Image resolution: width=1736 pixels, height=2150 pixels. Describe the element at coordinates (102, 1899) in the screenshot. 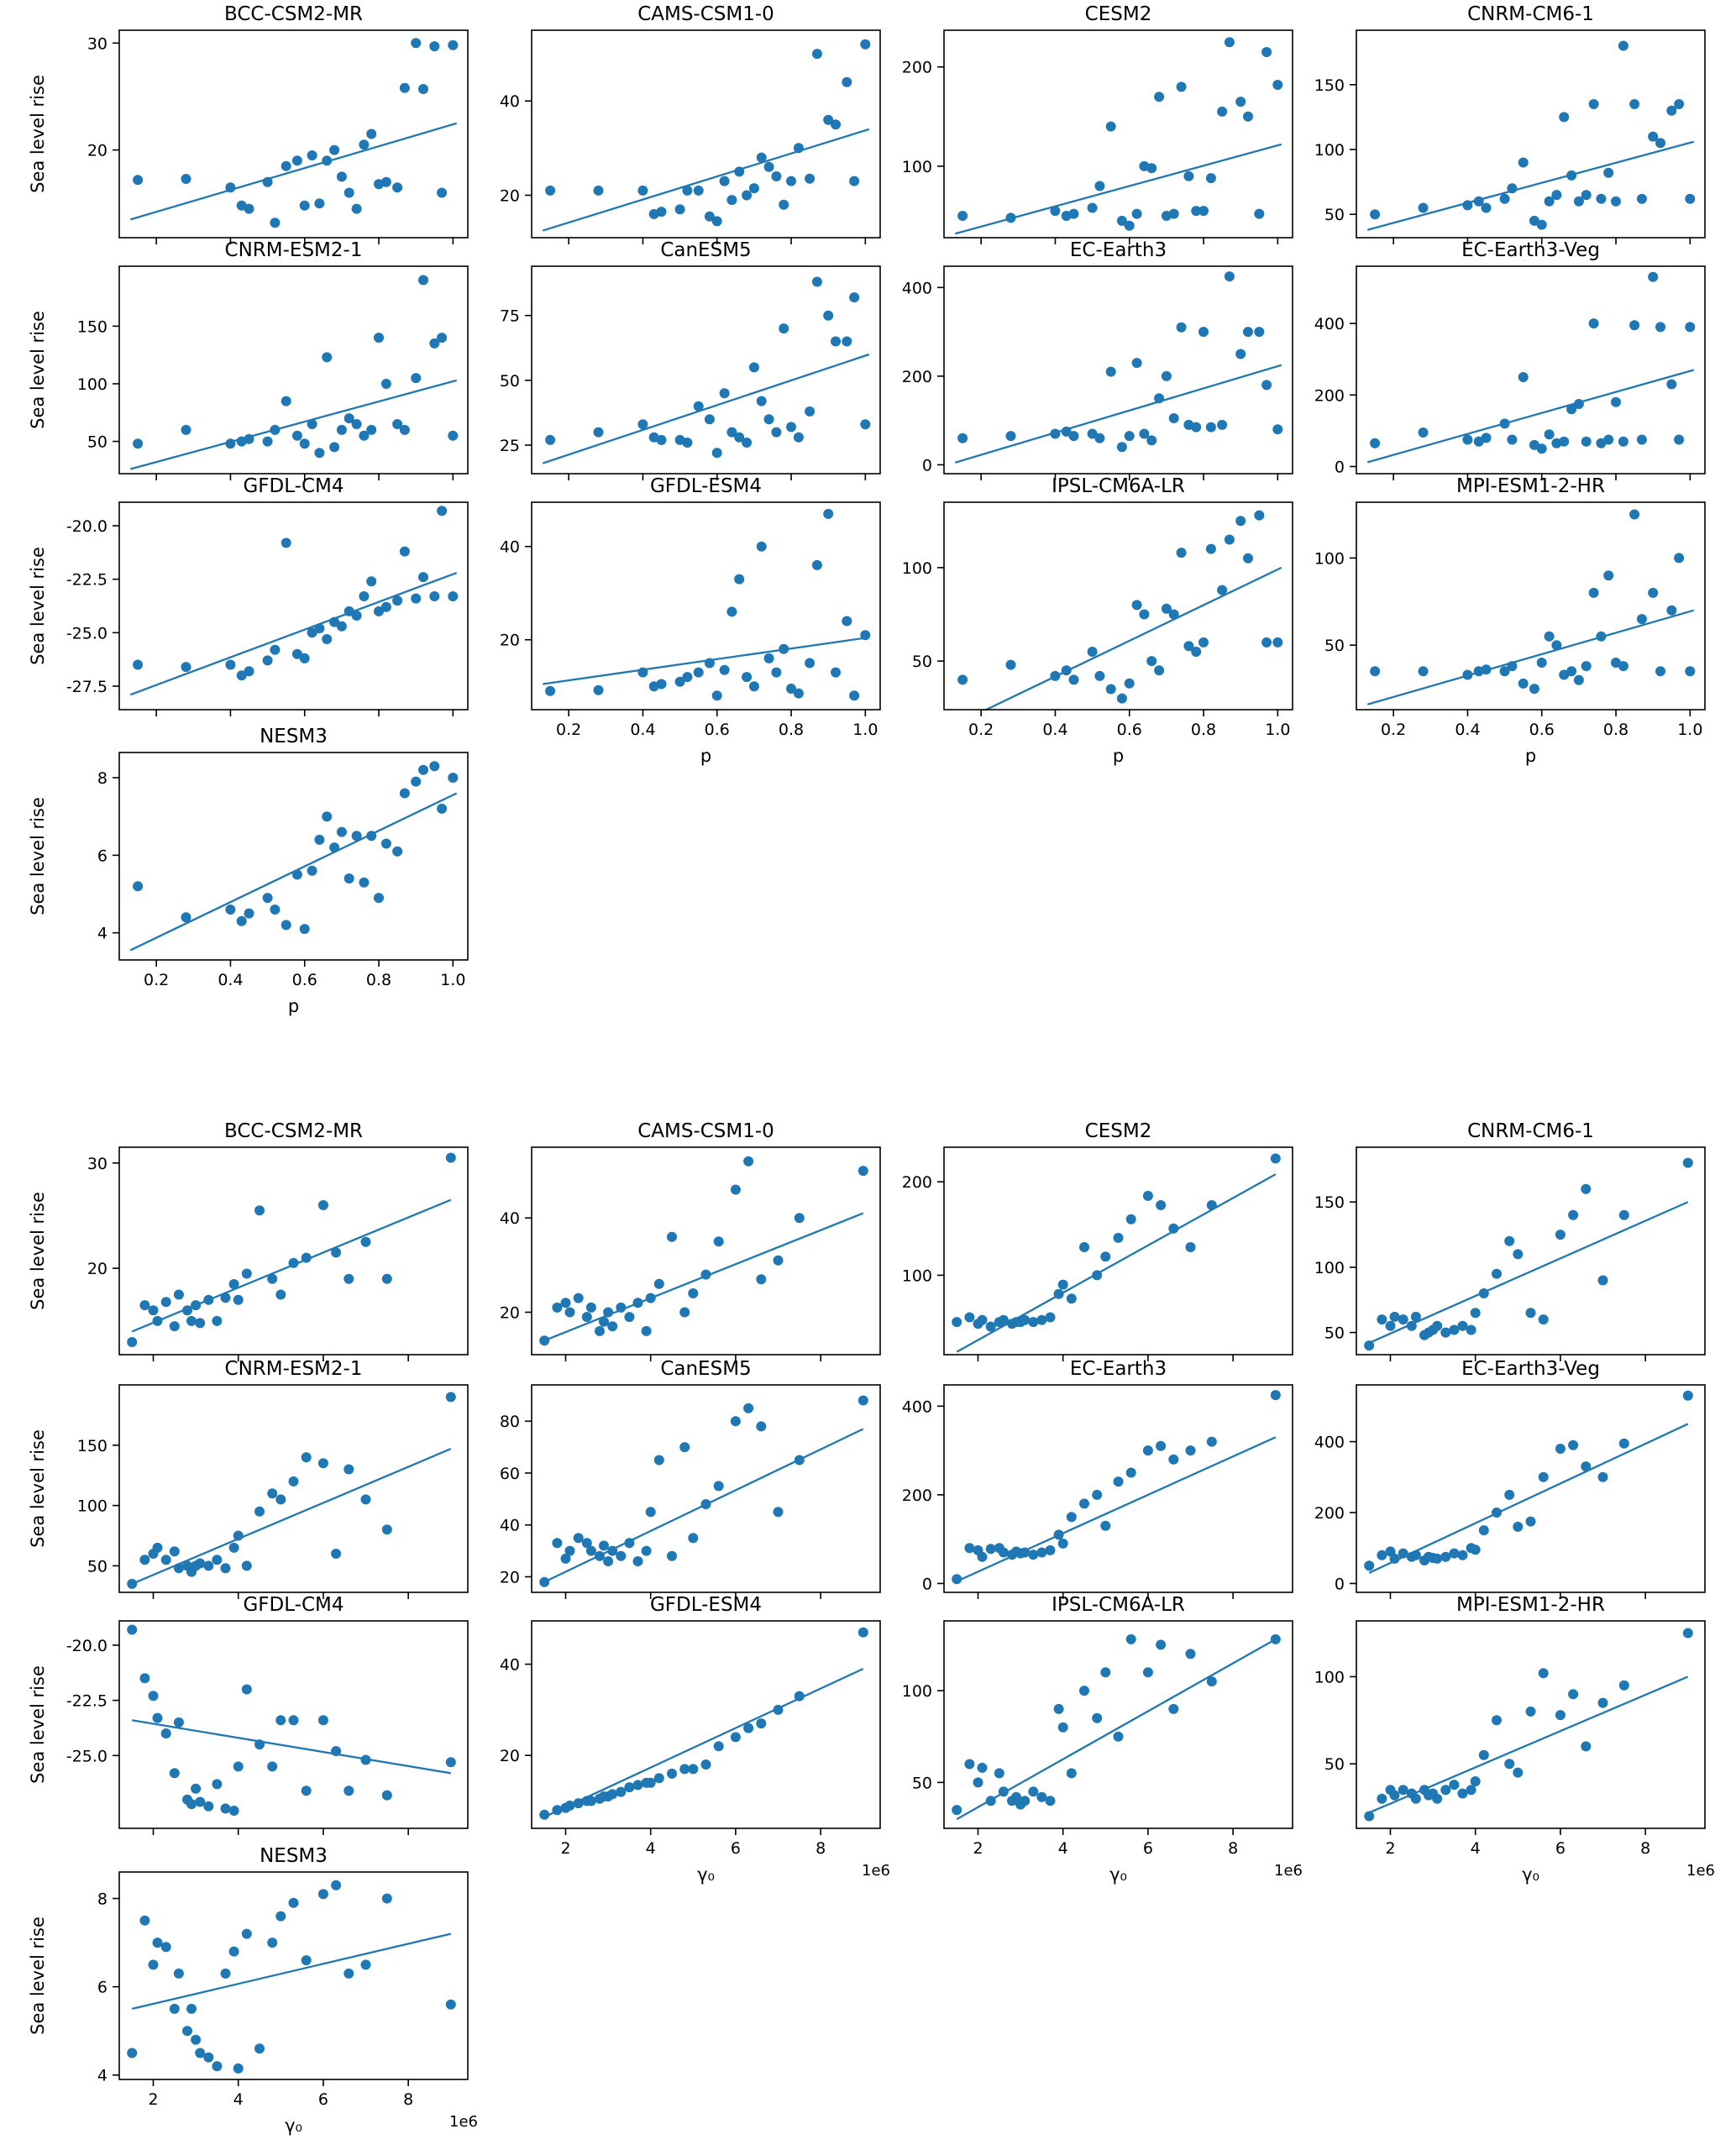

I see `y-tick-label: 8` at that location.